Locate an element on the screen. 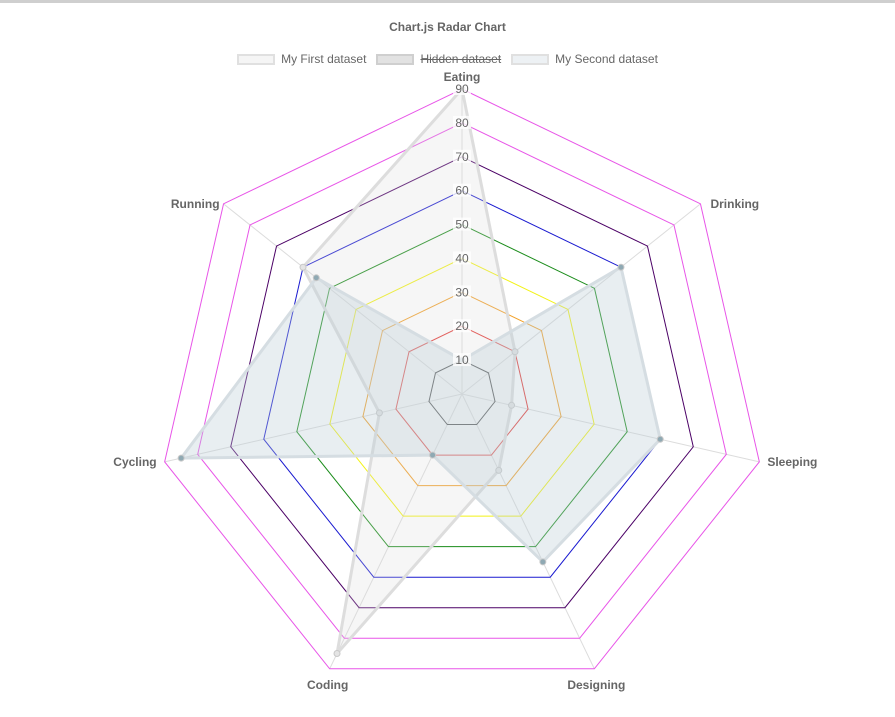  legend-item-my-second-dataset: My Second dataset is located at coordinates (584, 59).